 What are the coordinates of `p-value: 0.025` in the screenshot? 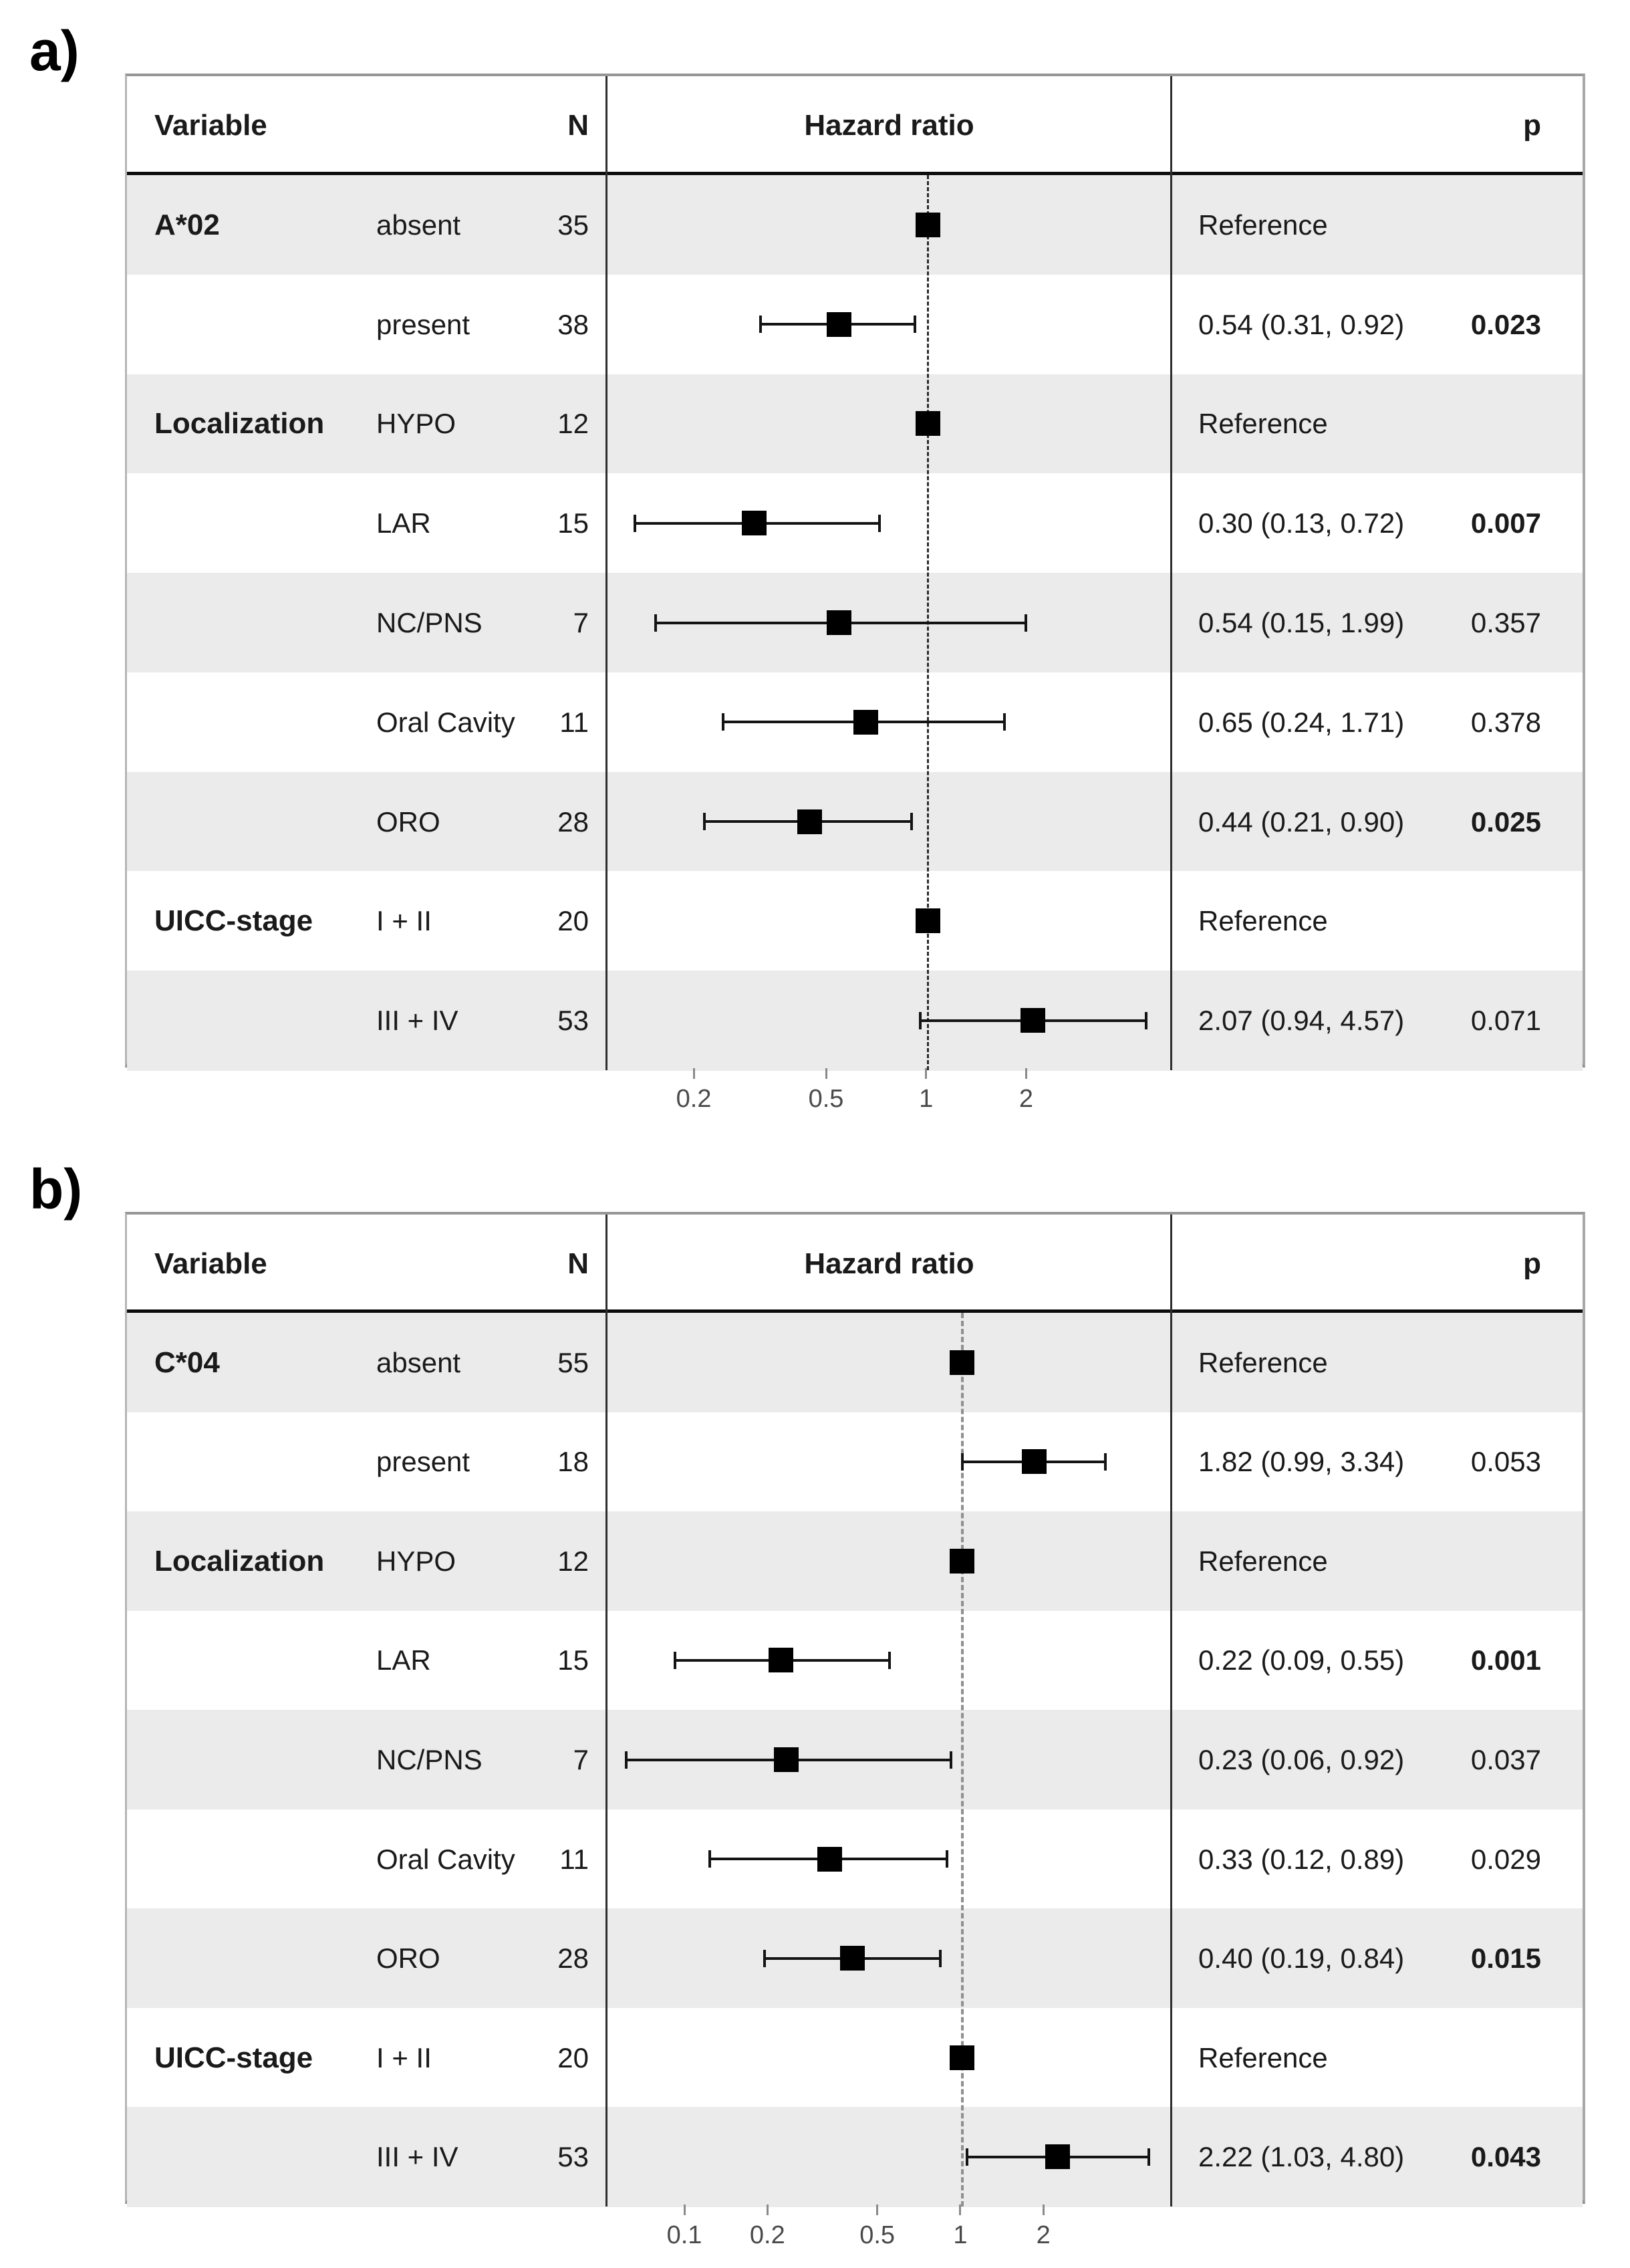 It's located at (1506, 821).